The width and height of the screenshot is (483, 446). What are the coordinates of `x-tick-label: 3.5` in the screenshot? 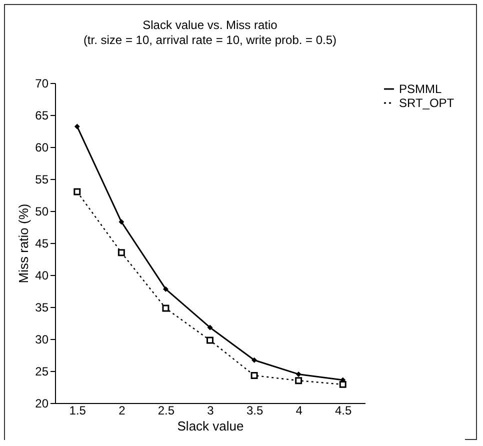 It's located at (255, 411).